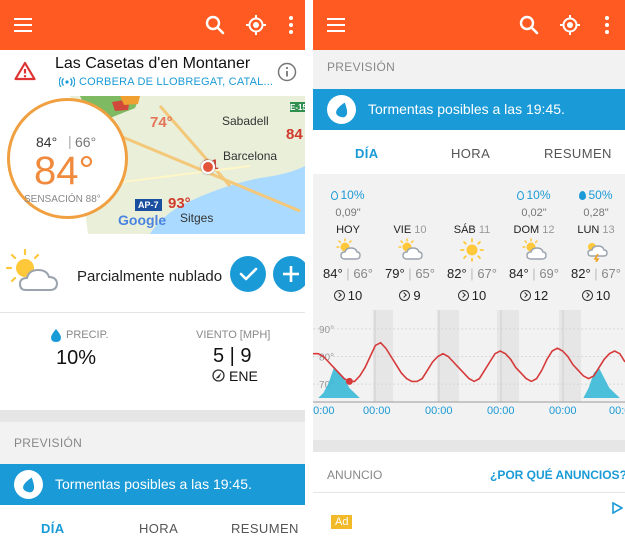 Image resolution: width=625 pixels, height=544 pixels. I want to click on hourly-chart: 90° 80° 70° 00:00 00:00 00:00 00:00 00:00 00:00, so click(469, 365).